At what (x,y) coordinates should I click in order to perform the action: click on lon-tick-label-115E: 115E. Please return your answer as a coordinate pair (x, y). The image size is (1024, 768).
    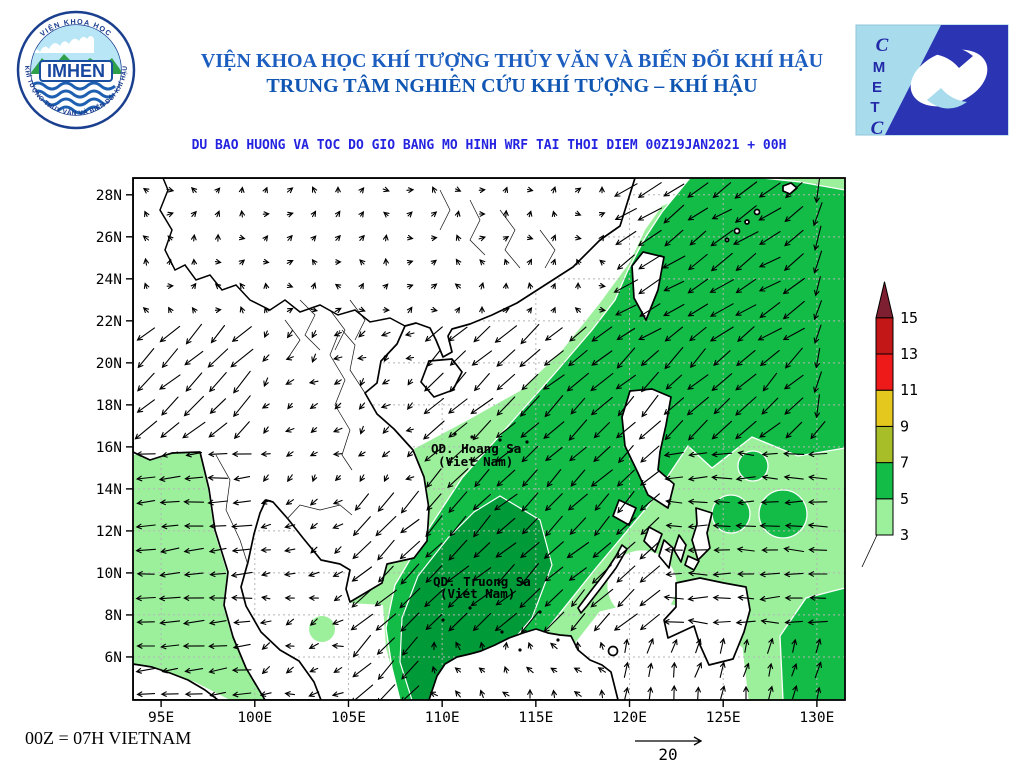
    Looking at the image, I should click on (535, 718).